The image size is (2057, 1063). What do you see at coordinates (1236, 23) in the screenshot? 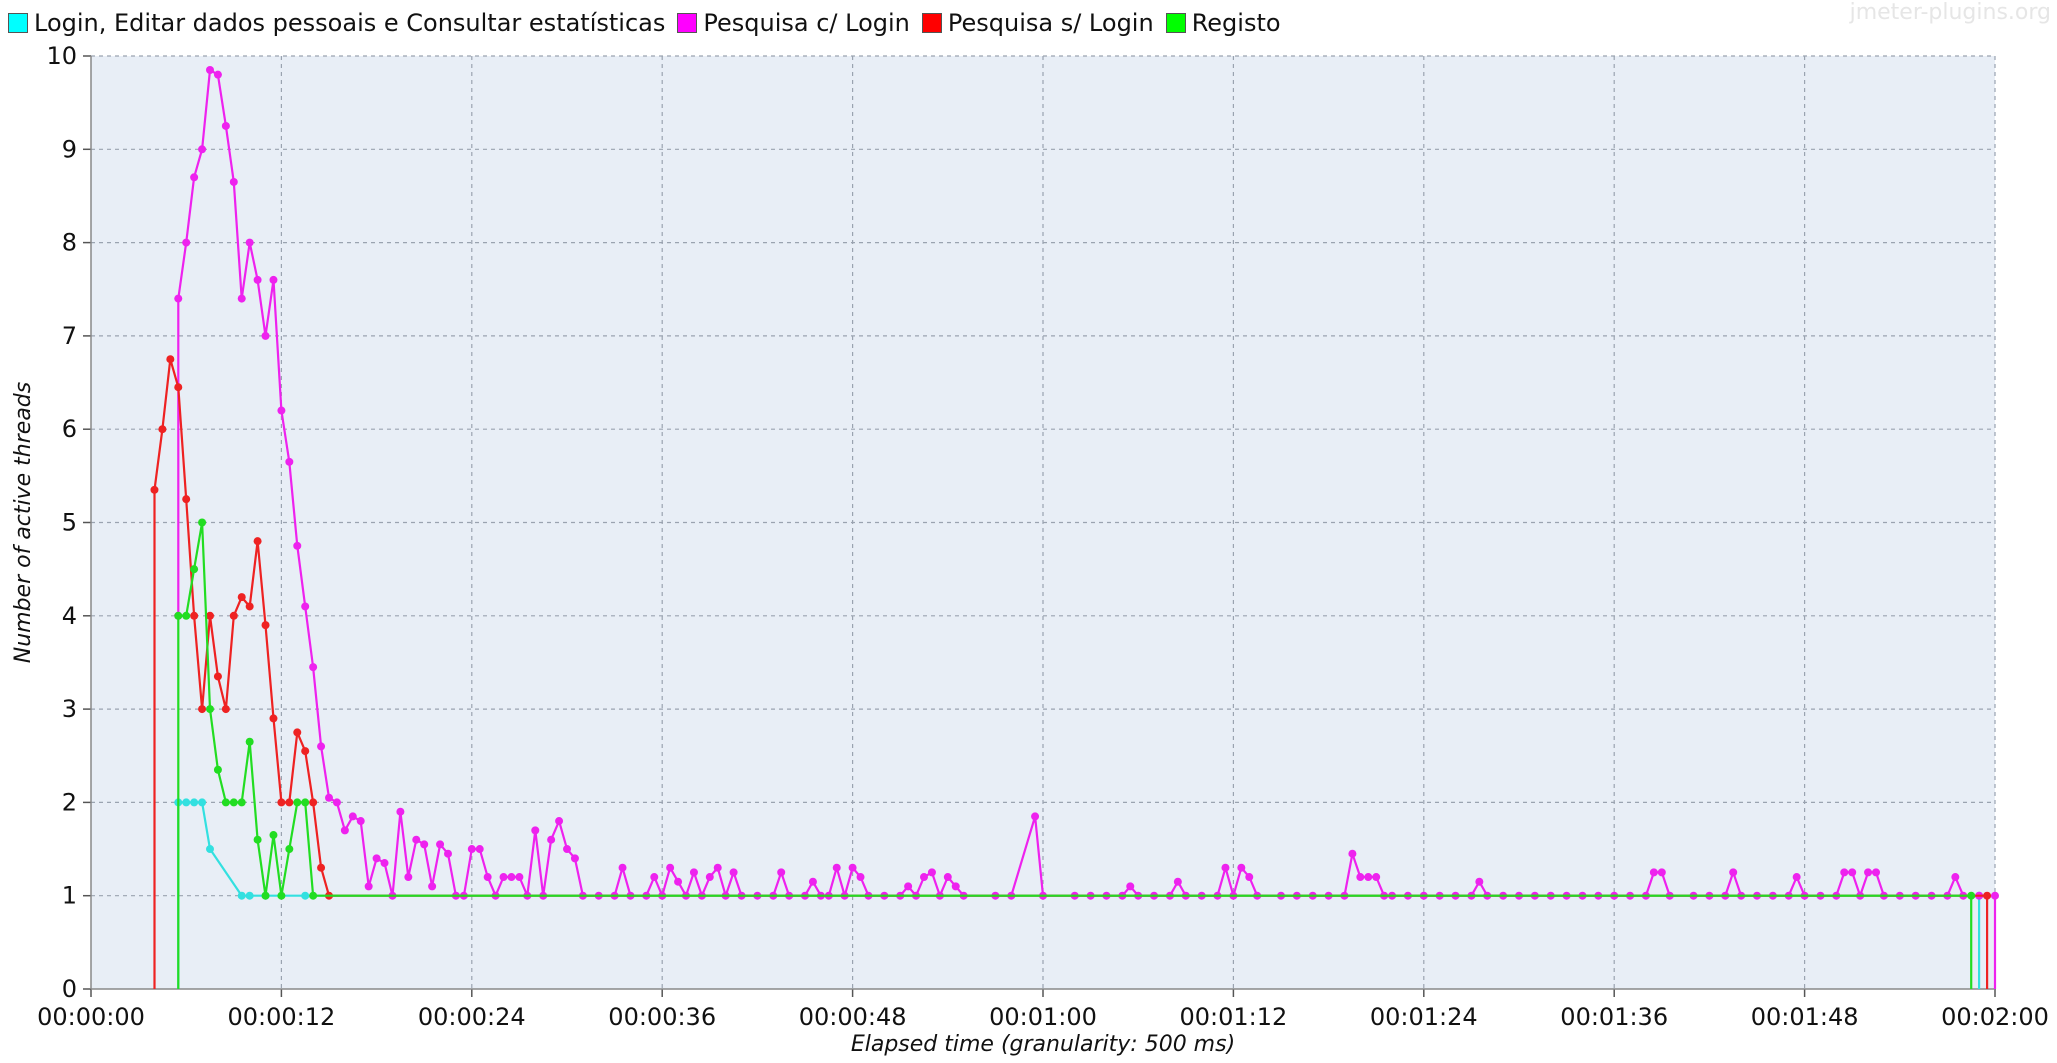
I see `legend-label: Registo` at bounding box center [1236, 23].